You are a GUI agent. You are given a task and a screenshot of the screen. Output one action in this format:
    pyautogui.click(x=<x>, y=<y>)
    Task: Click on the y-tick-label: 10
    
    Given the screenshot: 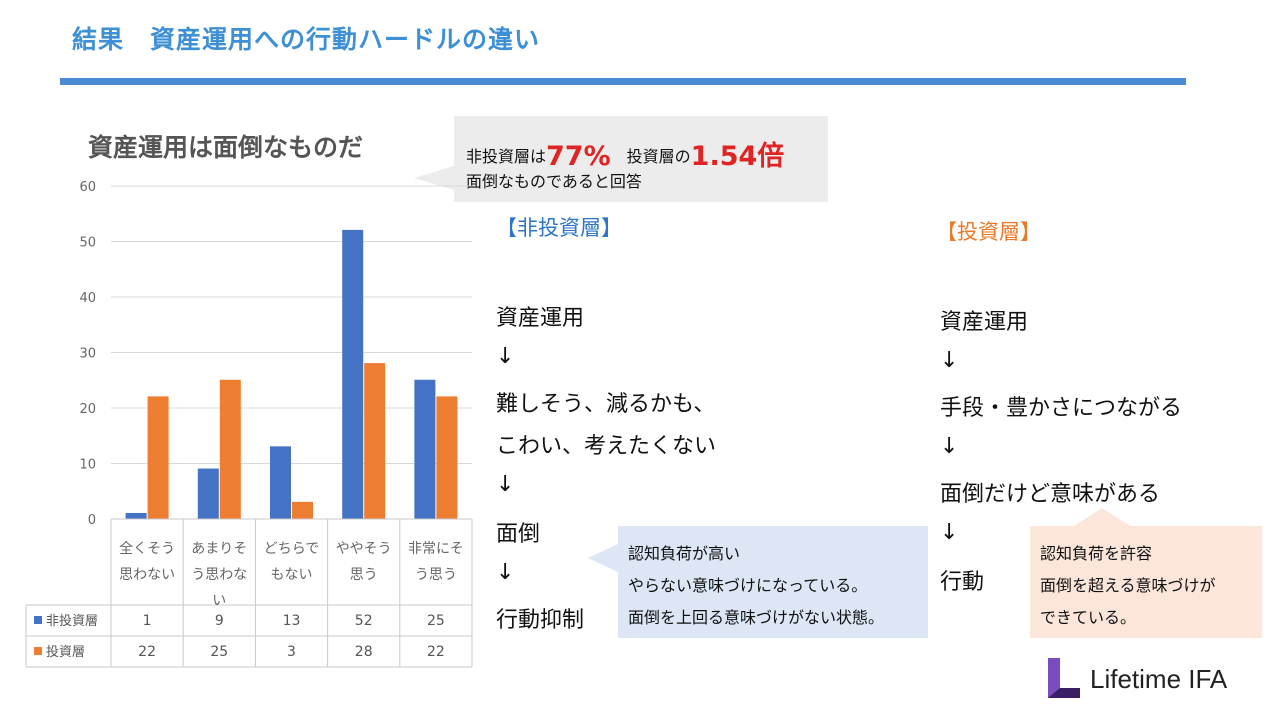 What is the action you would take?
    pyautogui.click(x=87, y=465)
    